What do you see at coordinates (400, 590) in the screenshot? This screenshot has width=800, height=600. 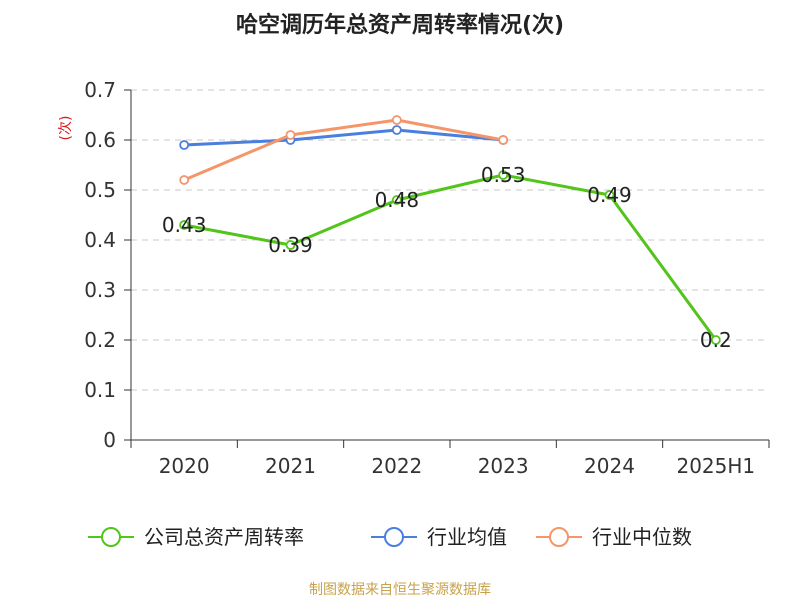 I see `source-note: 制图数据来自恒生聚源数据库` at bounding box center [400, 590].